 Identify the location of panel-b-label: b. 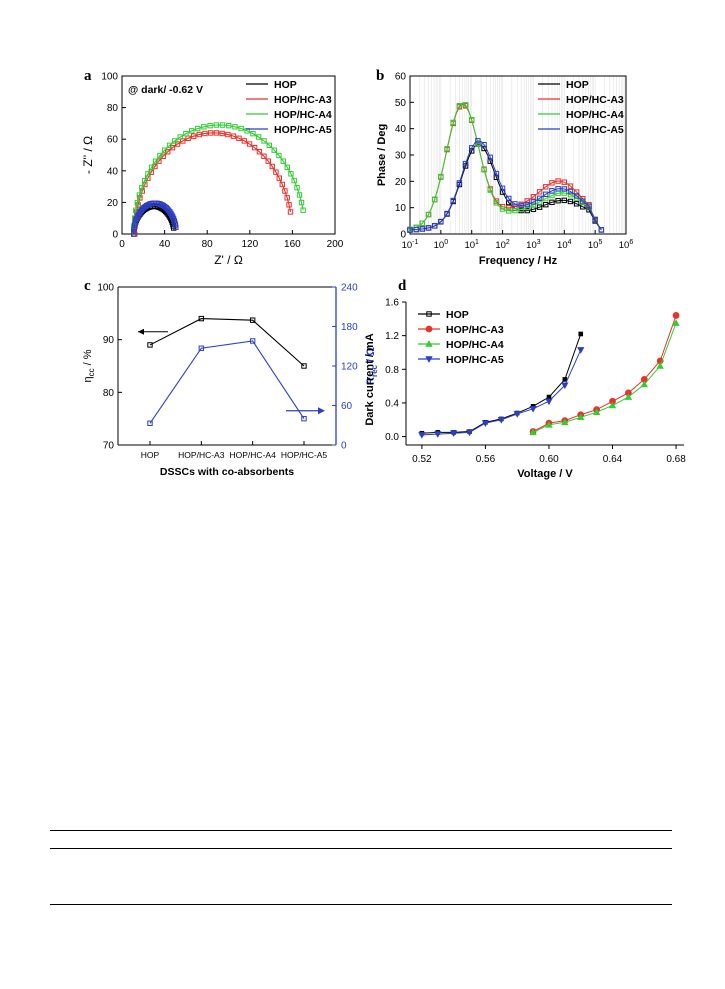
(380, 76).